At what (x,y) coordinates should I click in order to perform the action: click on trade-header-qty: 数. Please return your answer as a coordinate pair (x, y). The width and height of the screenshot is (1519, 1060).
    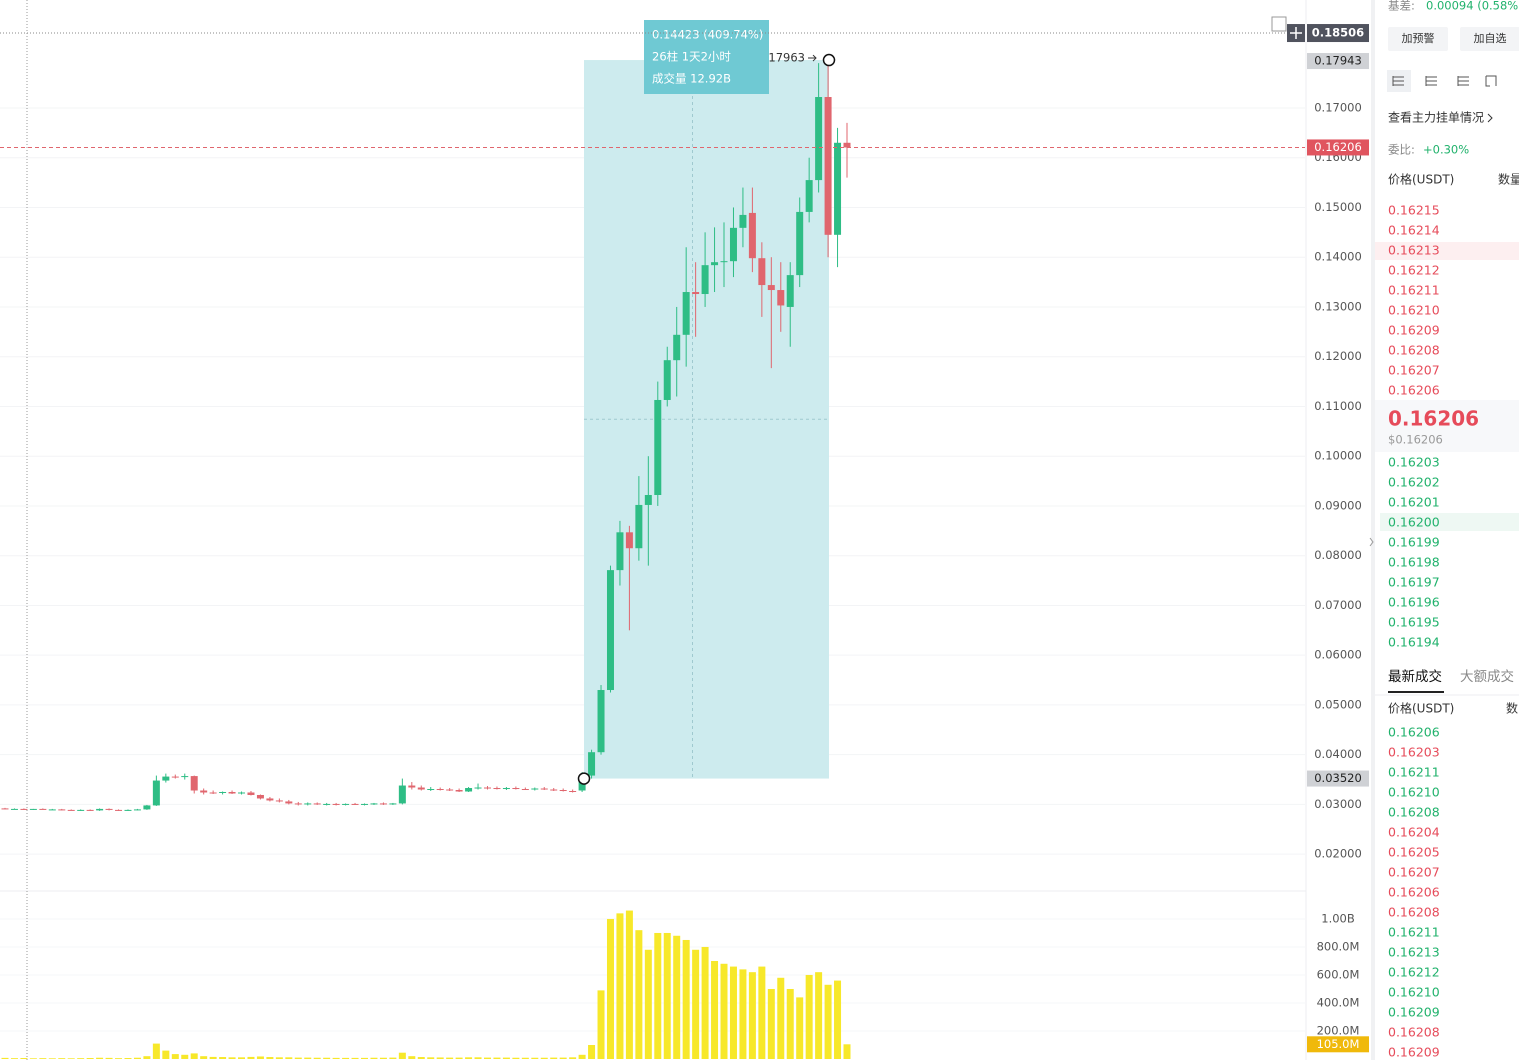
    Looking at the image, I should click on (1512, 708).